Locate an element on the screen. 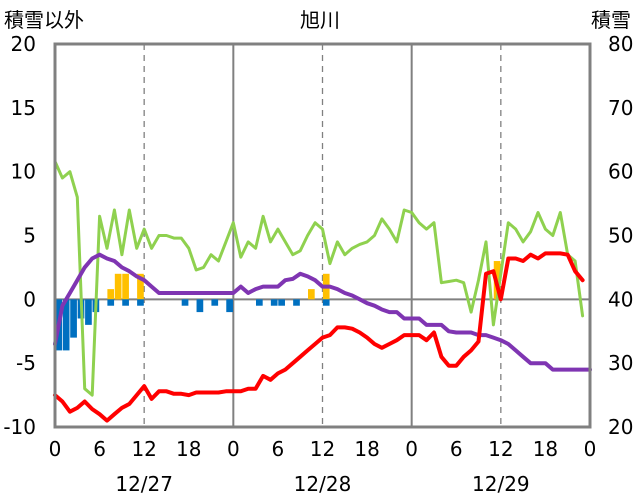 The width and height of the screenshot is (636, 501). right-tick-label: 60 is located at coordinates (620, 172).